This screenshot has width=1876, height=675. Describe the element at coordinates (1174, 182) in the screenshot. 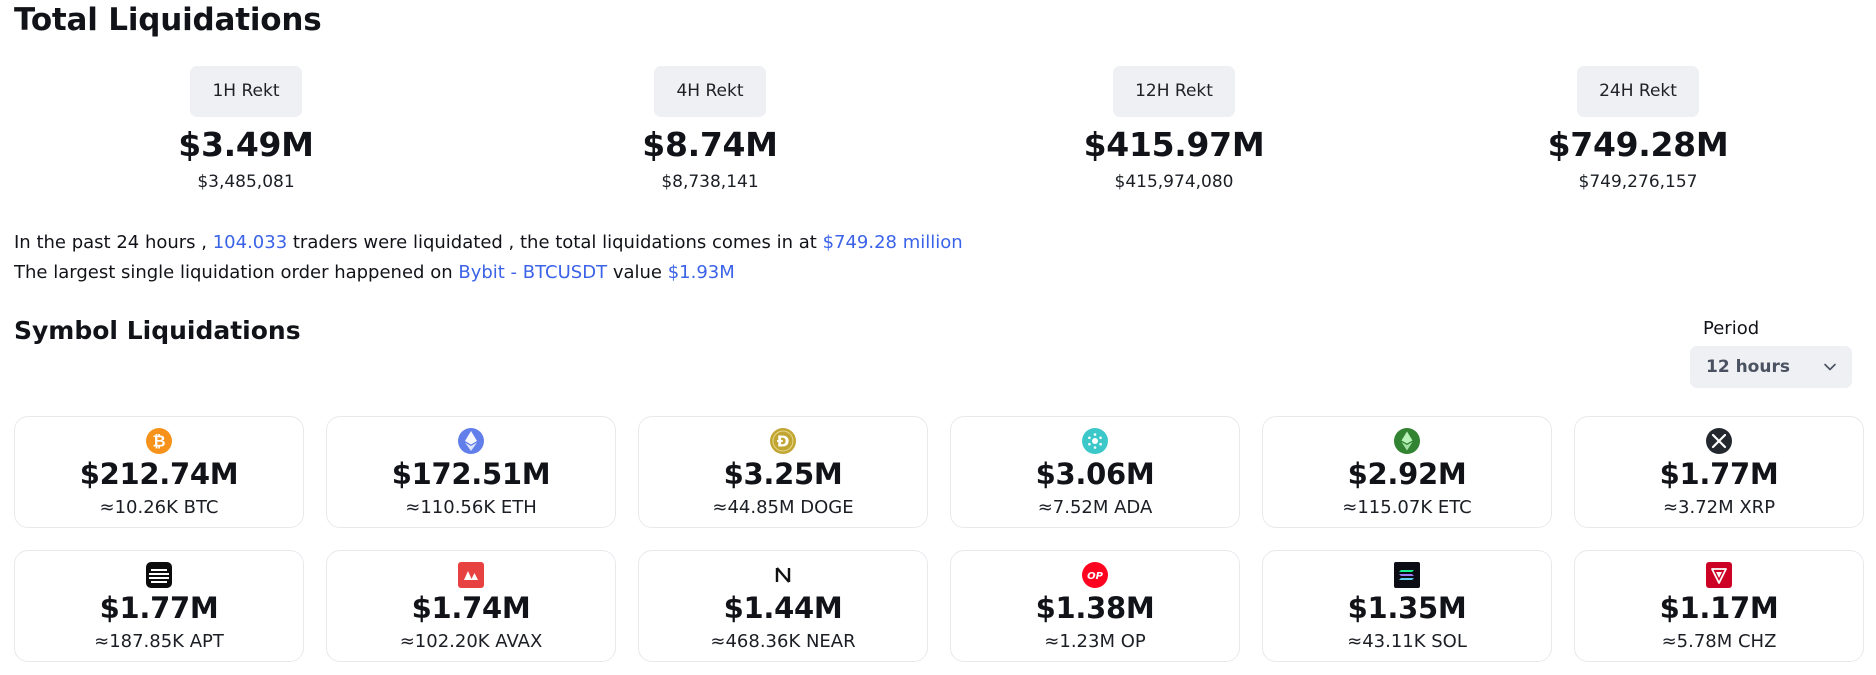

I see `stat-exact-value: $415,974,080` at that location.